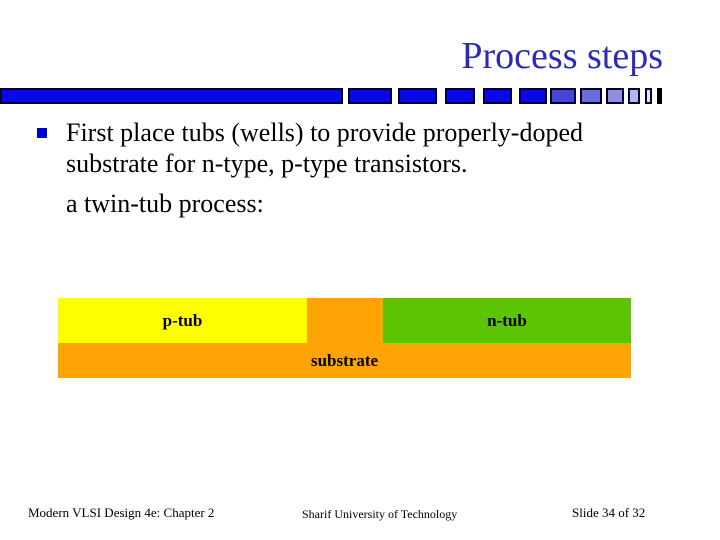 The image size is (720, 540). Describe the element at coordinates (121, 512) in the screenshot. I see `footer-book-title: Modern VLSI Design 4e: Chapter 2` at that location.